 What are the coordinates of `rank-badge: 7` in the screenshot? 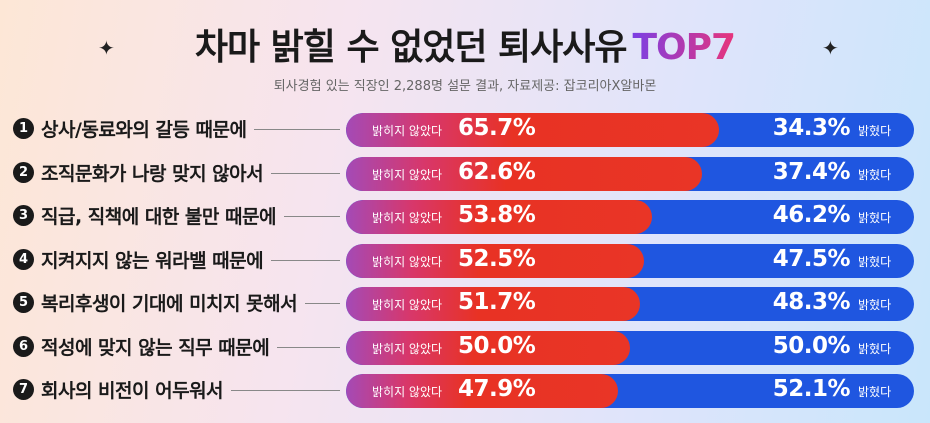 It's located at (23, 389).